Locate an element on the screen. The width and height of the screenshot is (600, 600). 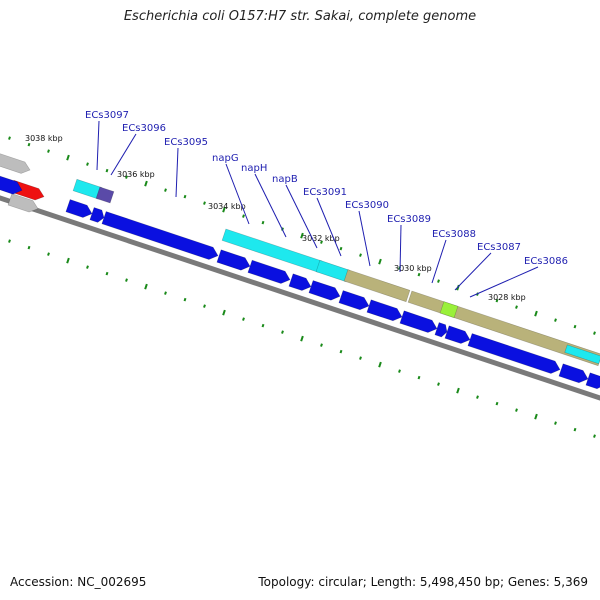
gene-label: napH is located at coordinates (254, 168).